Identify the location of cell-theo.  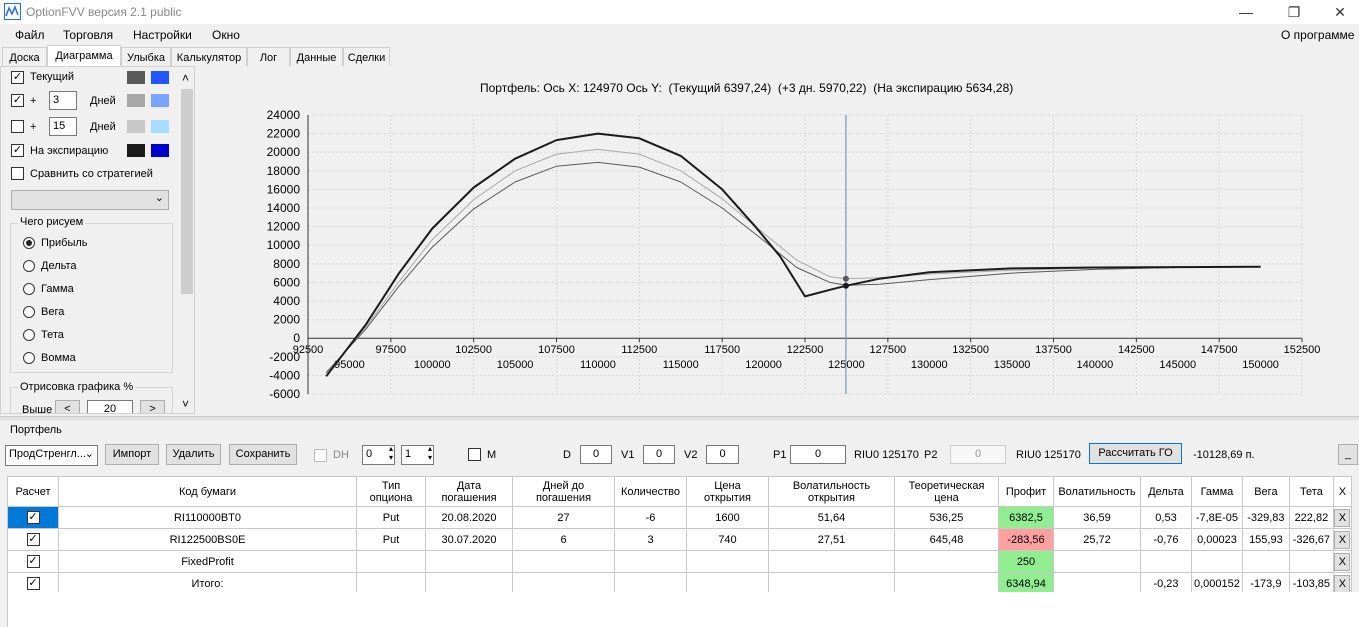
(946, 561).